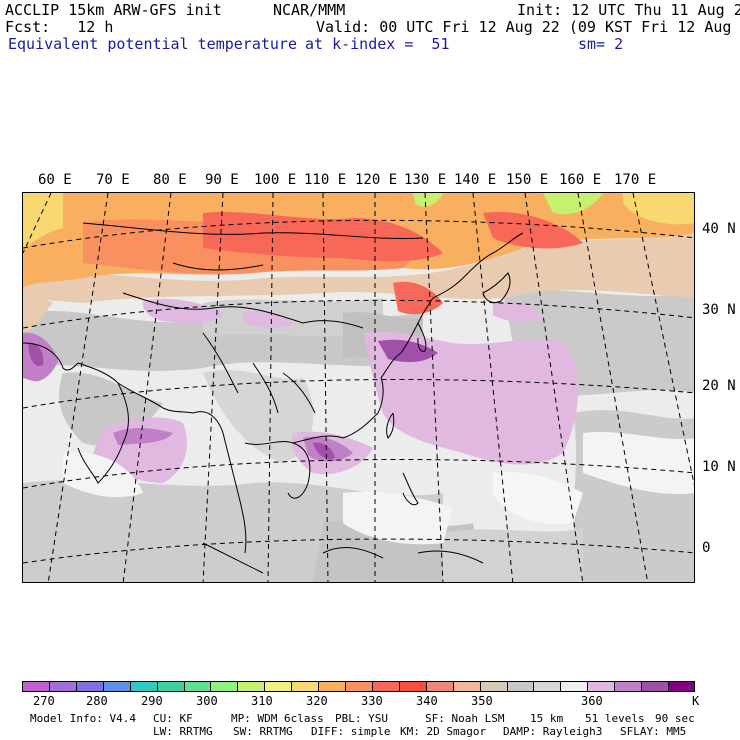 Image resolution: width=740 pixels, height=740 pixels. Describe the element at coordinates (170, 180) in the screenshot. I see `lon-label: 80 E` at that location.